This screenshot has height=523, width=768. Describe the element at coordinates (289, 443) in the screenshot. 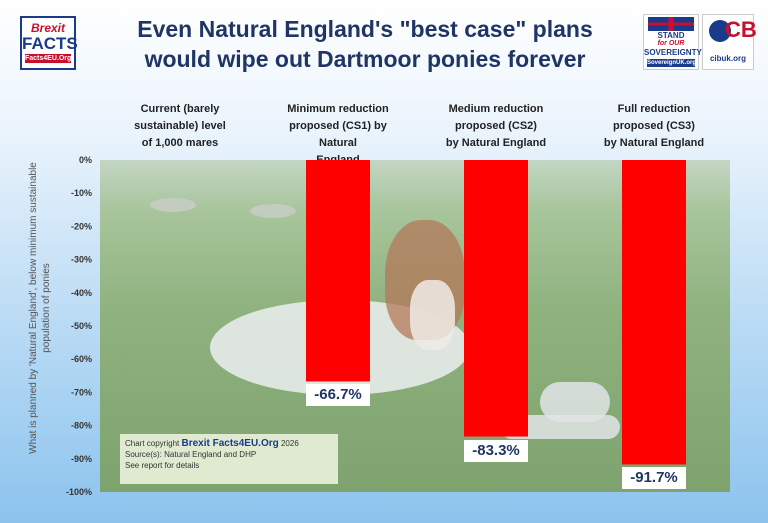

I see `credit-year: 2026` at that location.